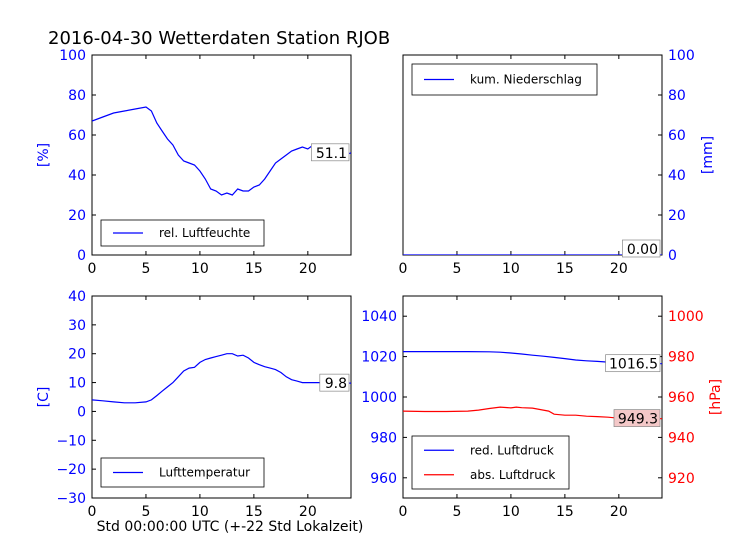 The width and height of the screenshot is (736, 552). I want to click on humidity-ytick-label: 60, so click(77, 136).